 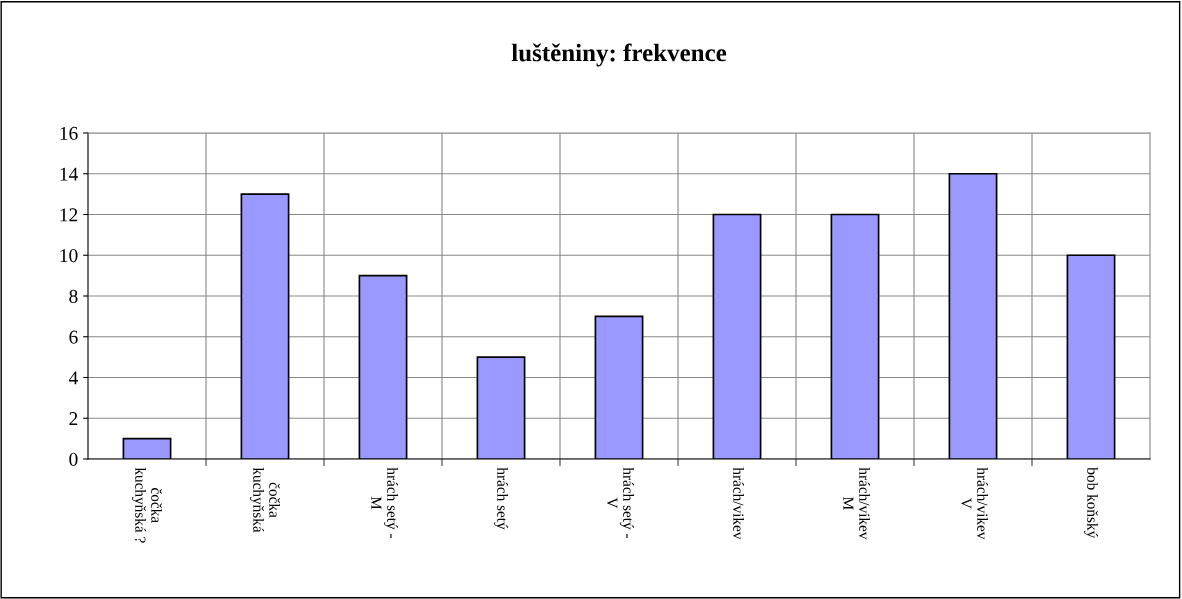 What do you see at coordinates (69, 256) in the screenshot?
I see `y-tick-label: 10` at bounding box center [69, 256].